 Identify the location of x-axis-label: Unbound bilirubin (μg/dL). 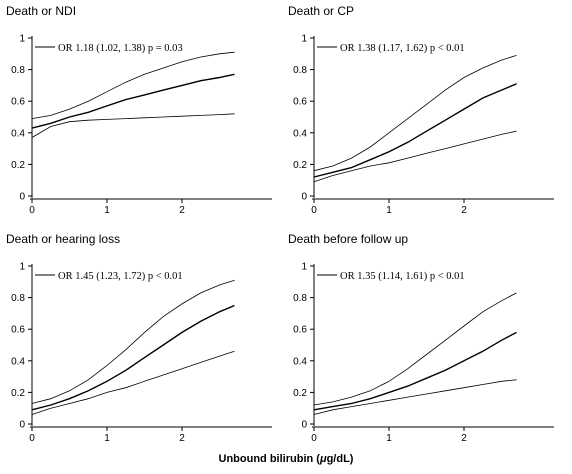
(286, 459).